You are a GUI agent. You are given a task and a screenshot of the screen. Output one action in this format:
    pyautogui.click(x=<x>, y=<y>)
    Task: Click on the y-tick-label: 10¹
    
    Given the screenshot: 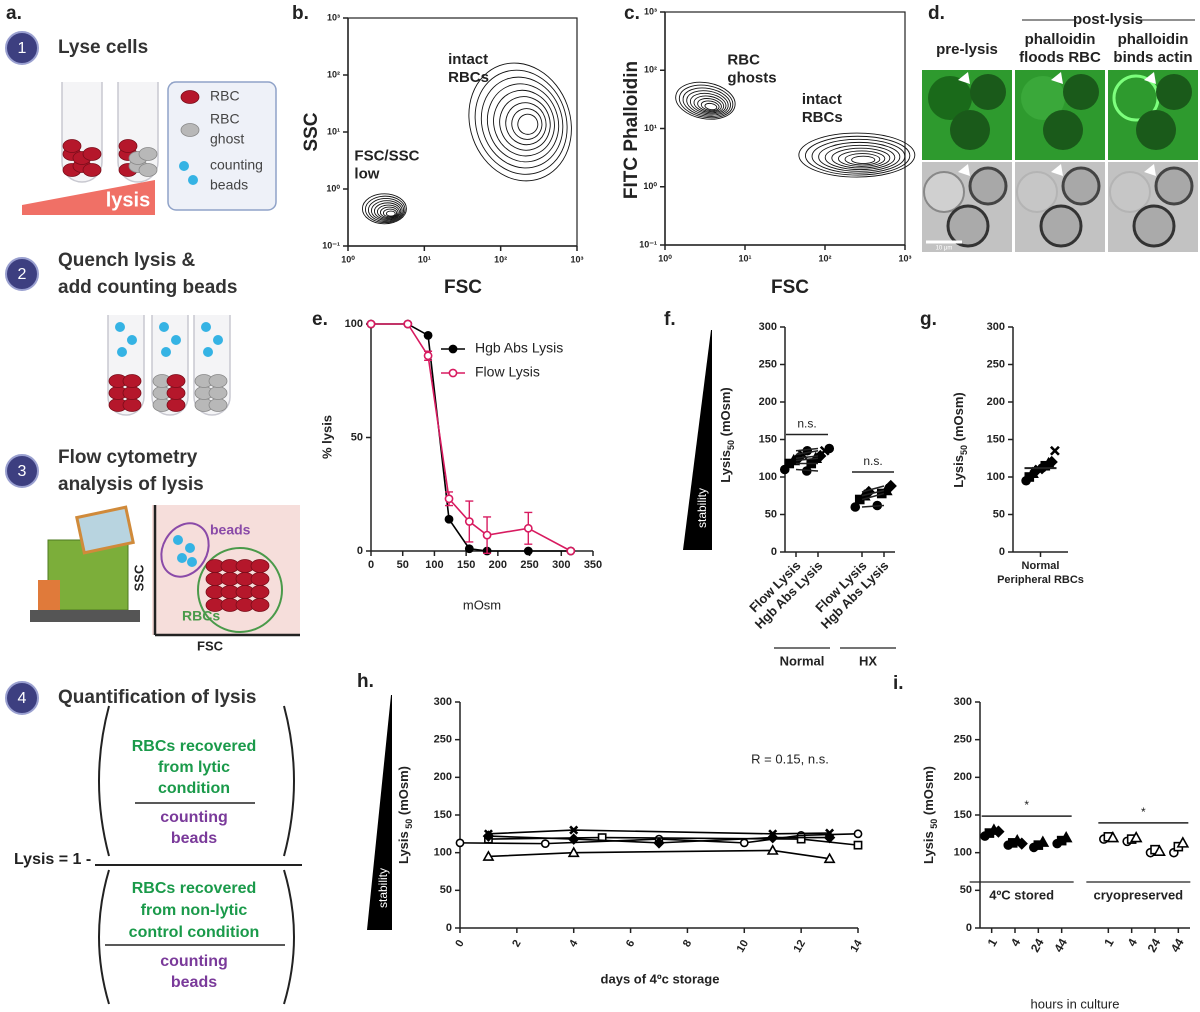 What is the action you would take?
    pyautogui.click(x=650, y=128)
    